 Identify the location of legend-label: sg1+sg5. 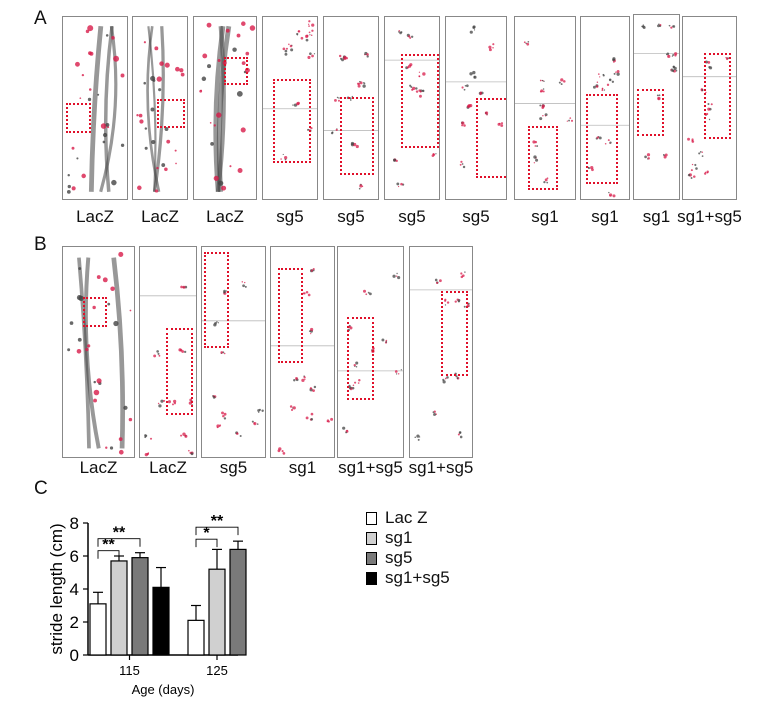
(417, 577).